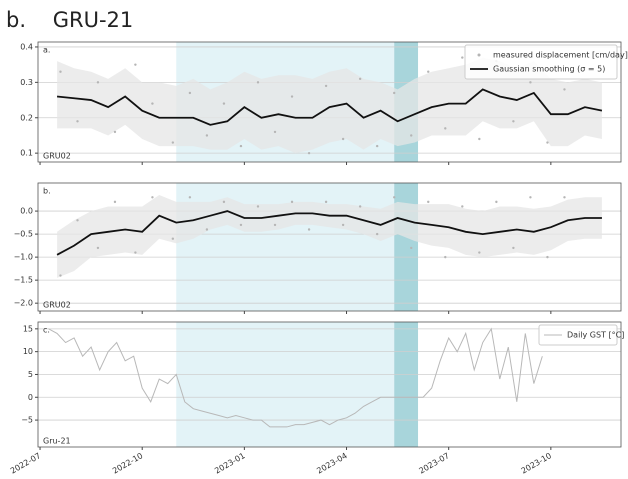  Describe the element at coordinates (549, 69) in the screenshot. I see `legend-label: Gaussian smoothing (σ = 5)` at that location.